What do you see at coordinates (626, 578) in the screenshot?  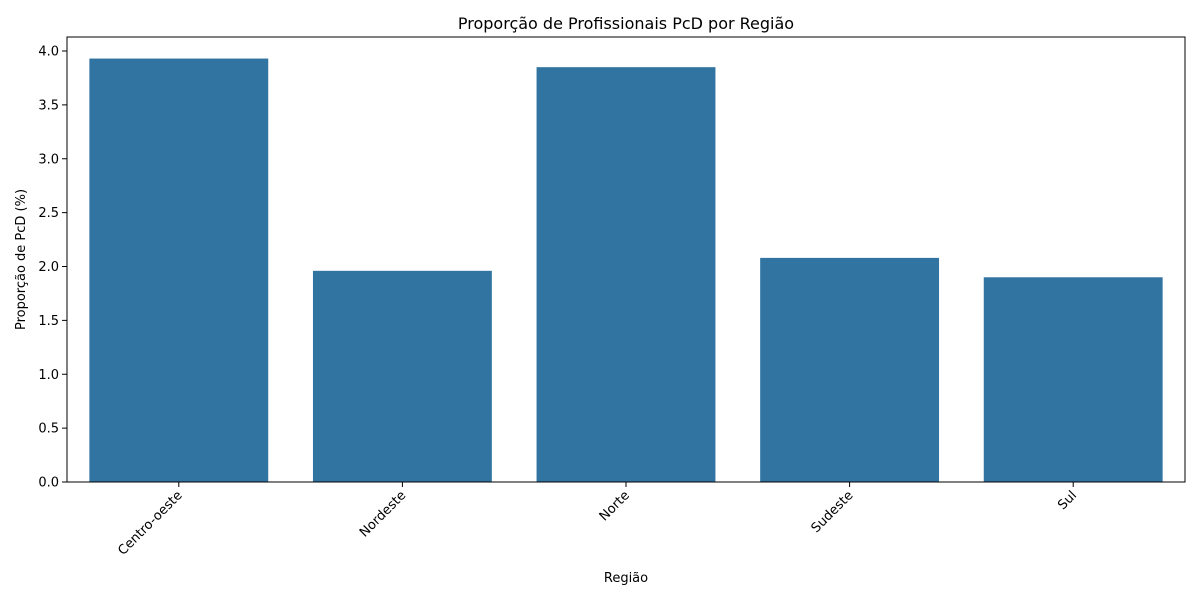 I see `x-axis-label: Região` at bounding box center [626, 578].